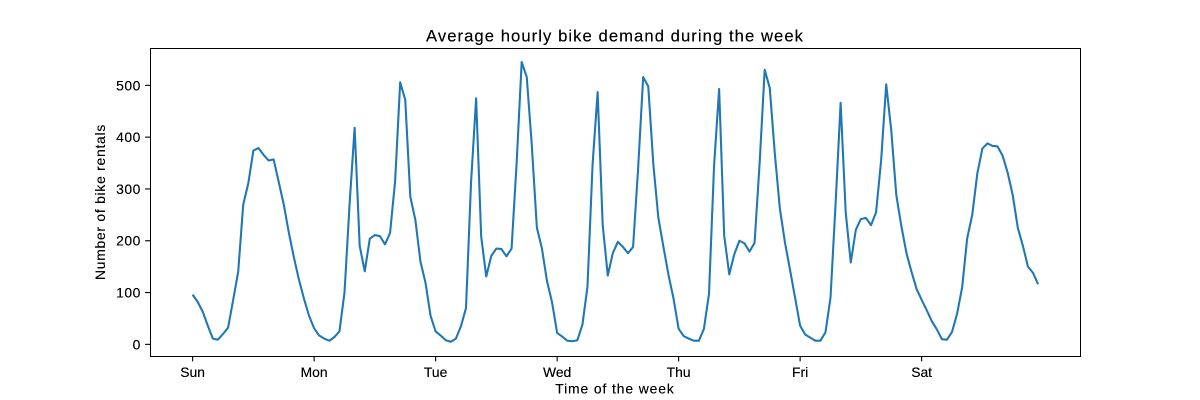 This screenshot has width=1200, height=400. I want to click on svg-text: Sat, so click(921, 372).